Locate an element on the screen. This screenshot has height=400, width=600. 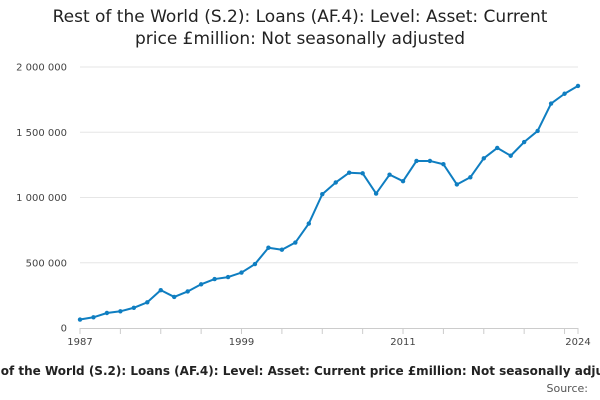
x-tick-label: 2011 is located at coordinates (402, 342).